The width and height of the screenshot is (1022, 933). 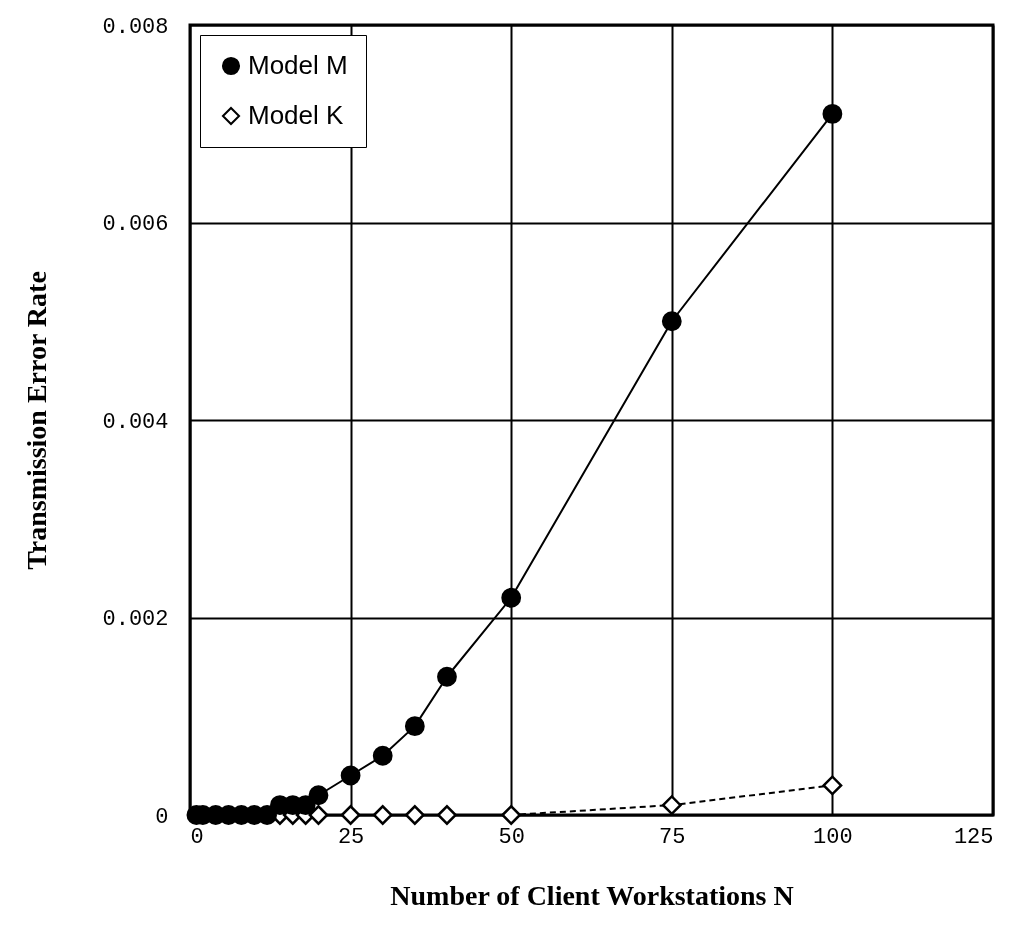 What do you see at coordinates (296, 115) in the screenshot?
I see `legend-label: Model K` at bounding box center [296, 115].